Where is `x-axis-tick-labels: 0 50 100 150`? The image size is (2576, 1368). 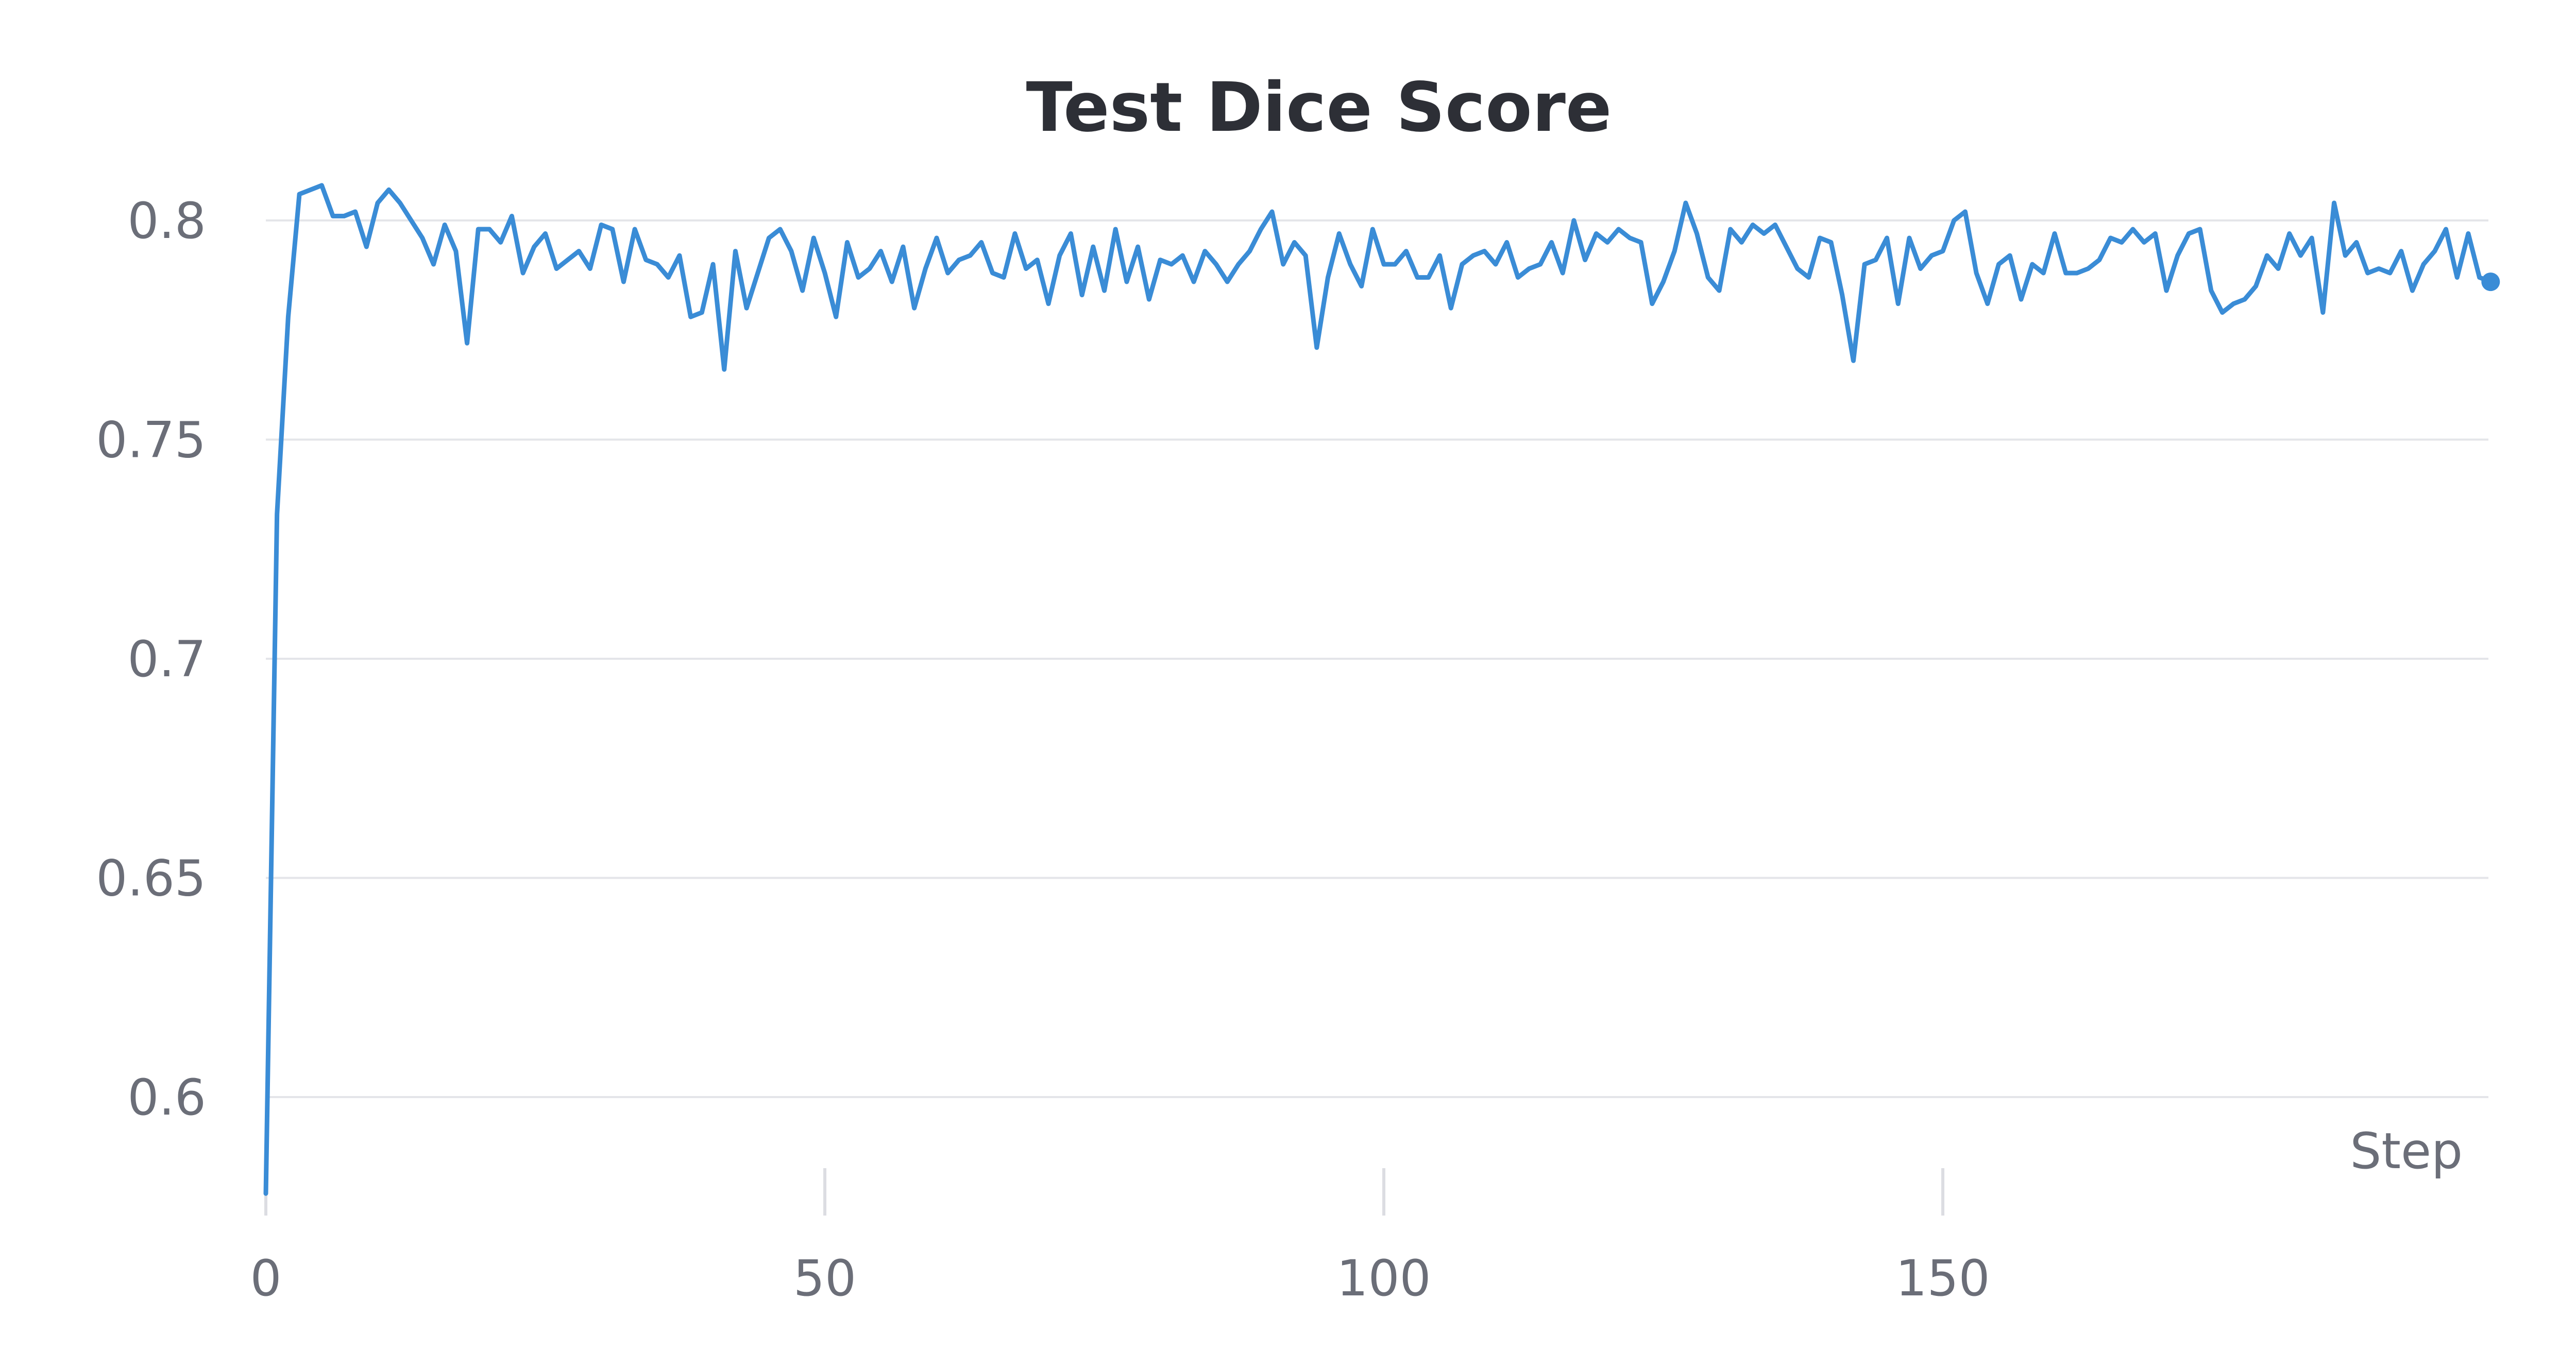
x-axis-tick-labels: 0 50 100 150 is located at coordinates (1120, 1237).